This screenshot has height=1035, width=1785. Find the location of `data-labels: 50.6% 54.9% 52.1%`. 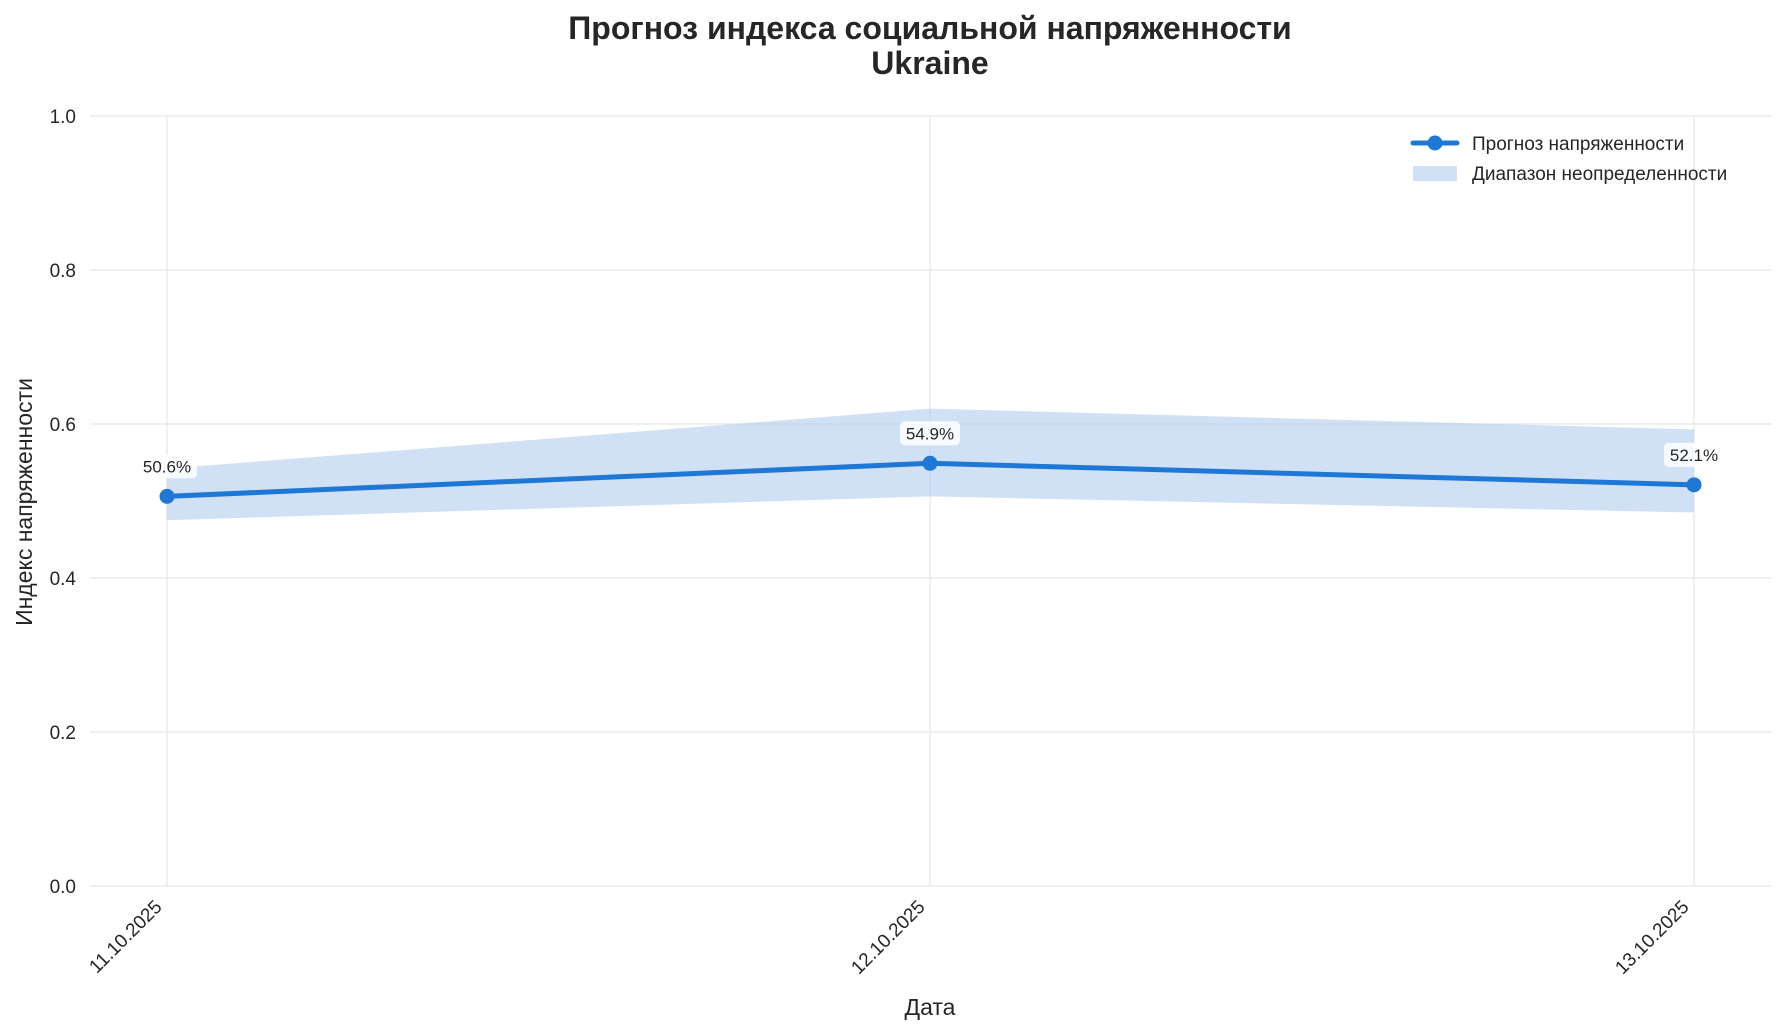

data-labels: 50.6% 54.9% 52.1% is located at coordinates (930, 450).